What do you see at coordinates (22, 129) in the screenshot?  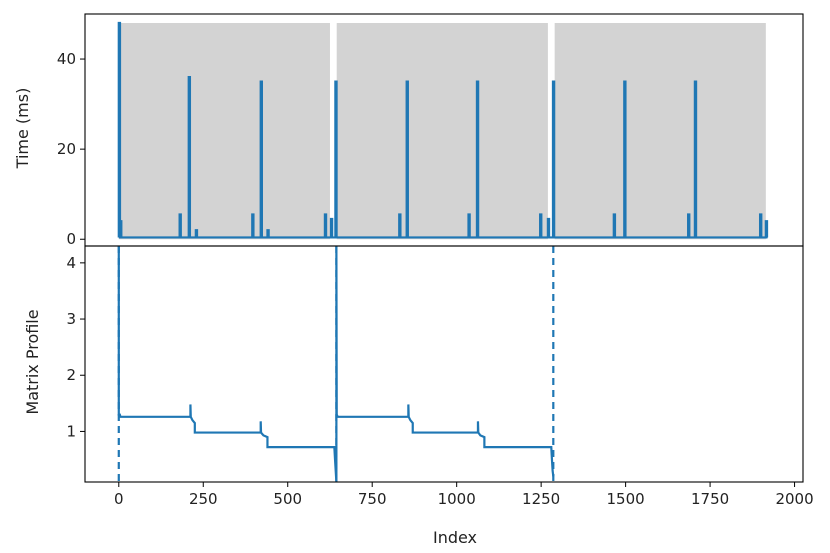 I see `y-axis-label-time: Time (ms)` at bounding box center [22, 129].